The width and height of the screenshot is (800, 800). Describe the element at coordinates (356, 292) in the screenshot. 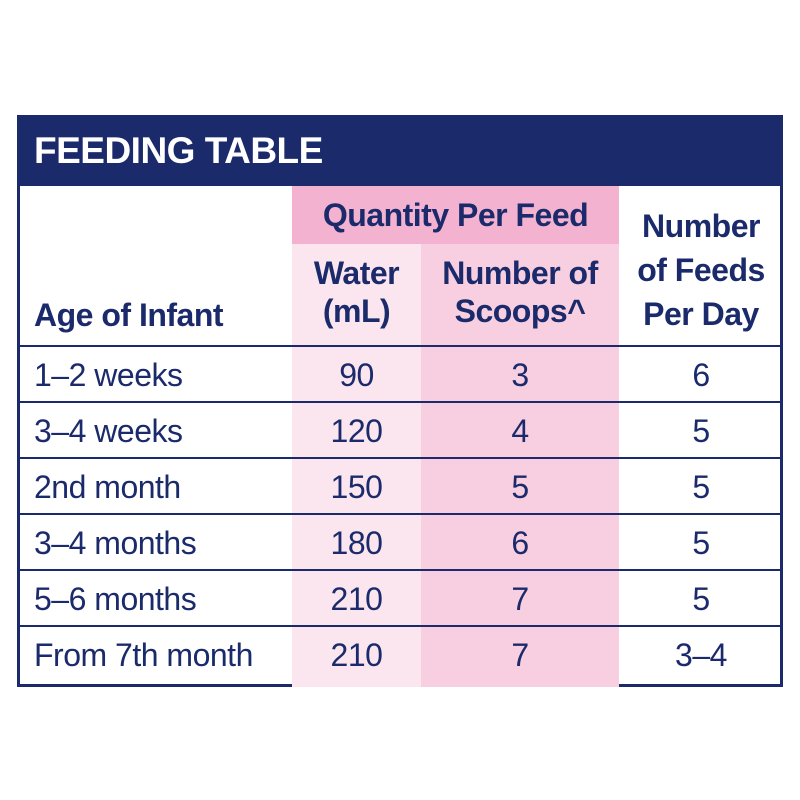

I see `header-water: Water (mL)` at that location.